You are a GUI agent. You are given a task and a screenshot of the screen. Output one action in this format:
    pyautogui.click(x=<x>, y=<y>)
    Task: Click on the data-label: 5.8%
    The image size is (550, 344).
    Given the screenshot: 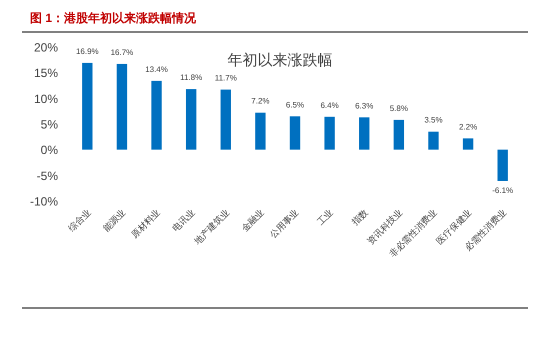 What is the action you would take?
    pyautogui.click(x=399, y=108)
    